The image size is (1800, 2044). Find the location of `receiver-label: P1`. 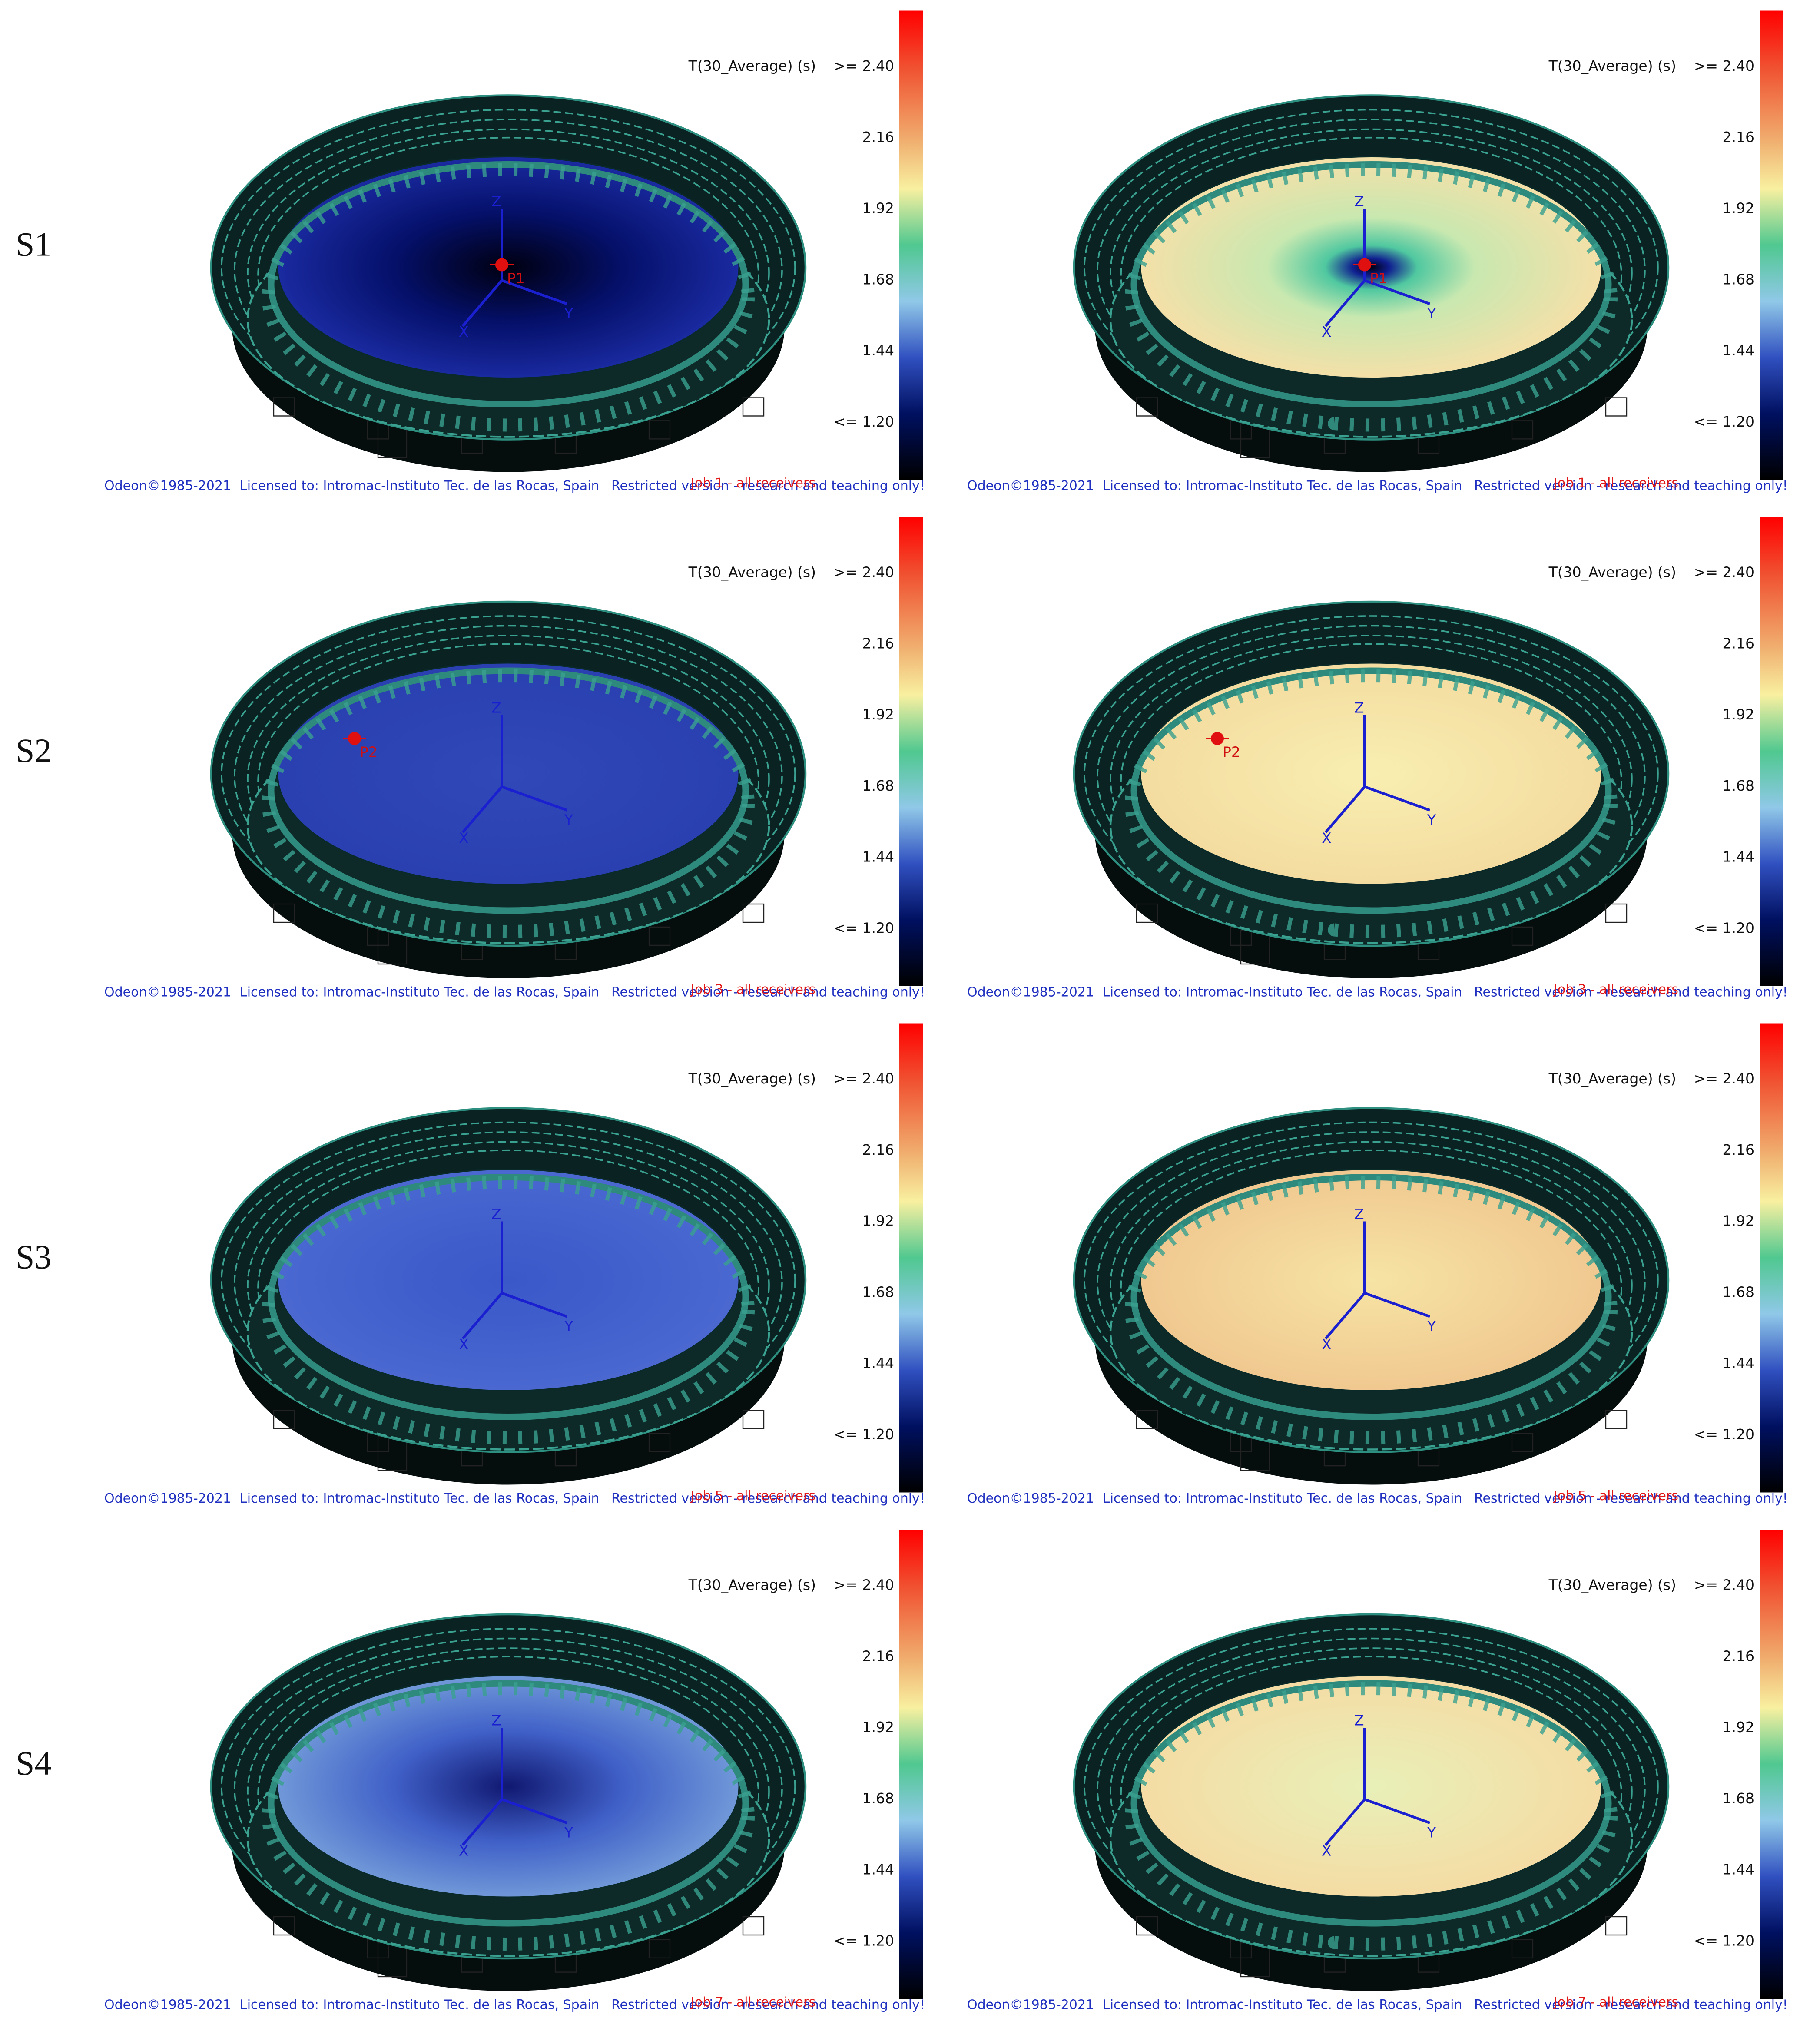

receiver-label: P1 is located at coordinates (1379, 278).